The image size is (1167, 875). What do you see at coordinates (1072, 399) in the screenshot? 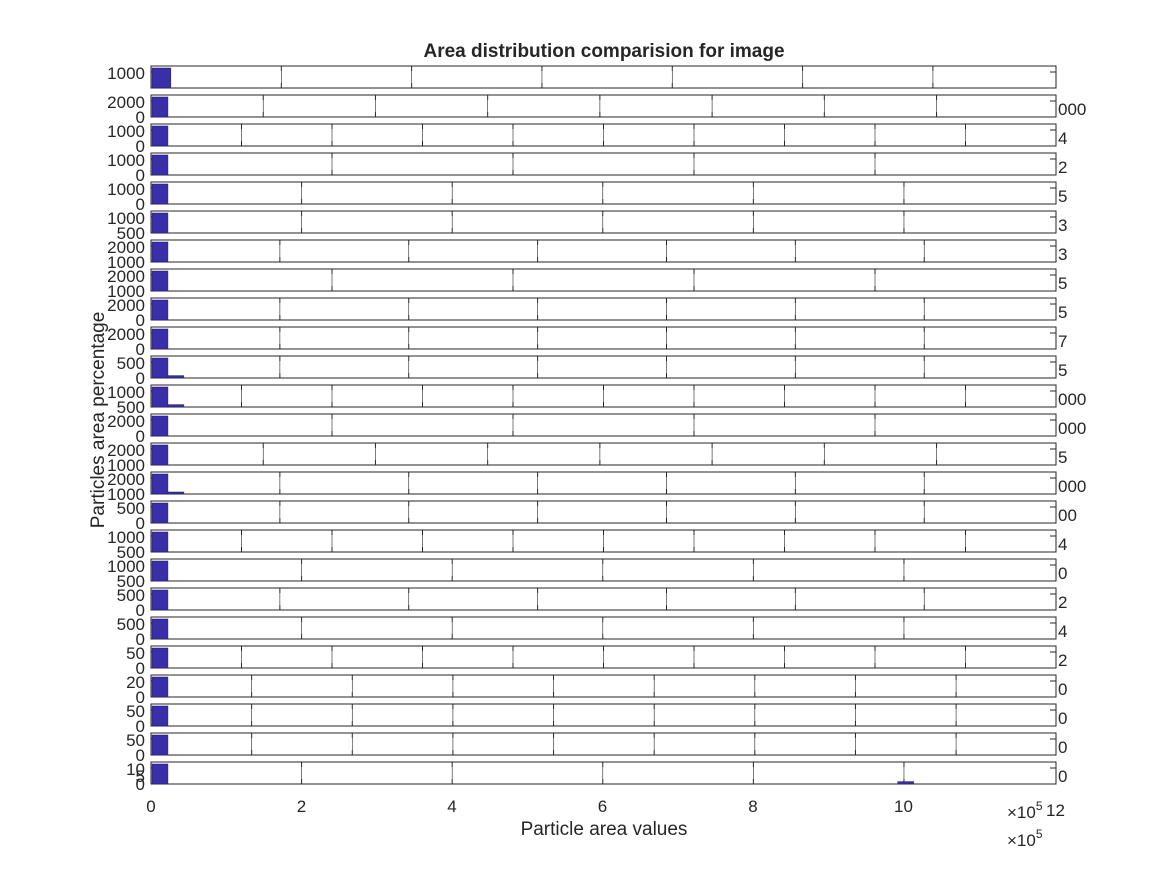
I see `x-exponent-fragment: 000` at bounding box center [1072, 399].